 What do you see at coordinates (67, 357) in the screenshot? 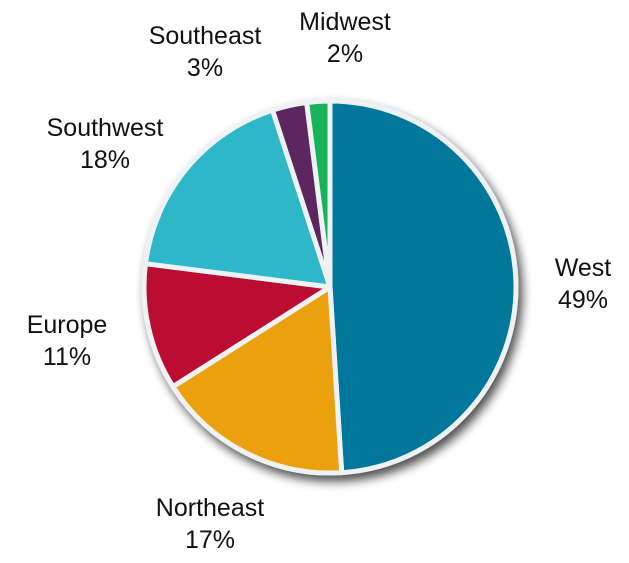
I see `slice-value-label-europe: 11%` at bounding box center [67, 357].